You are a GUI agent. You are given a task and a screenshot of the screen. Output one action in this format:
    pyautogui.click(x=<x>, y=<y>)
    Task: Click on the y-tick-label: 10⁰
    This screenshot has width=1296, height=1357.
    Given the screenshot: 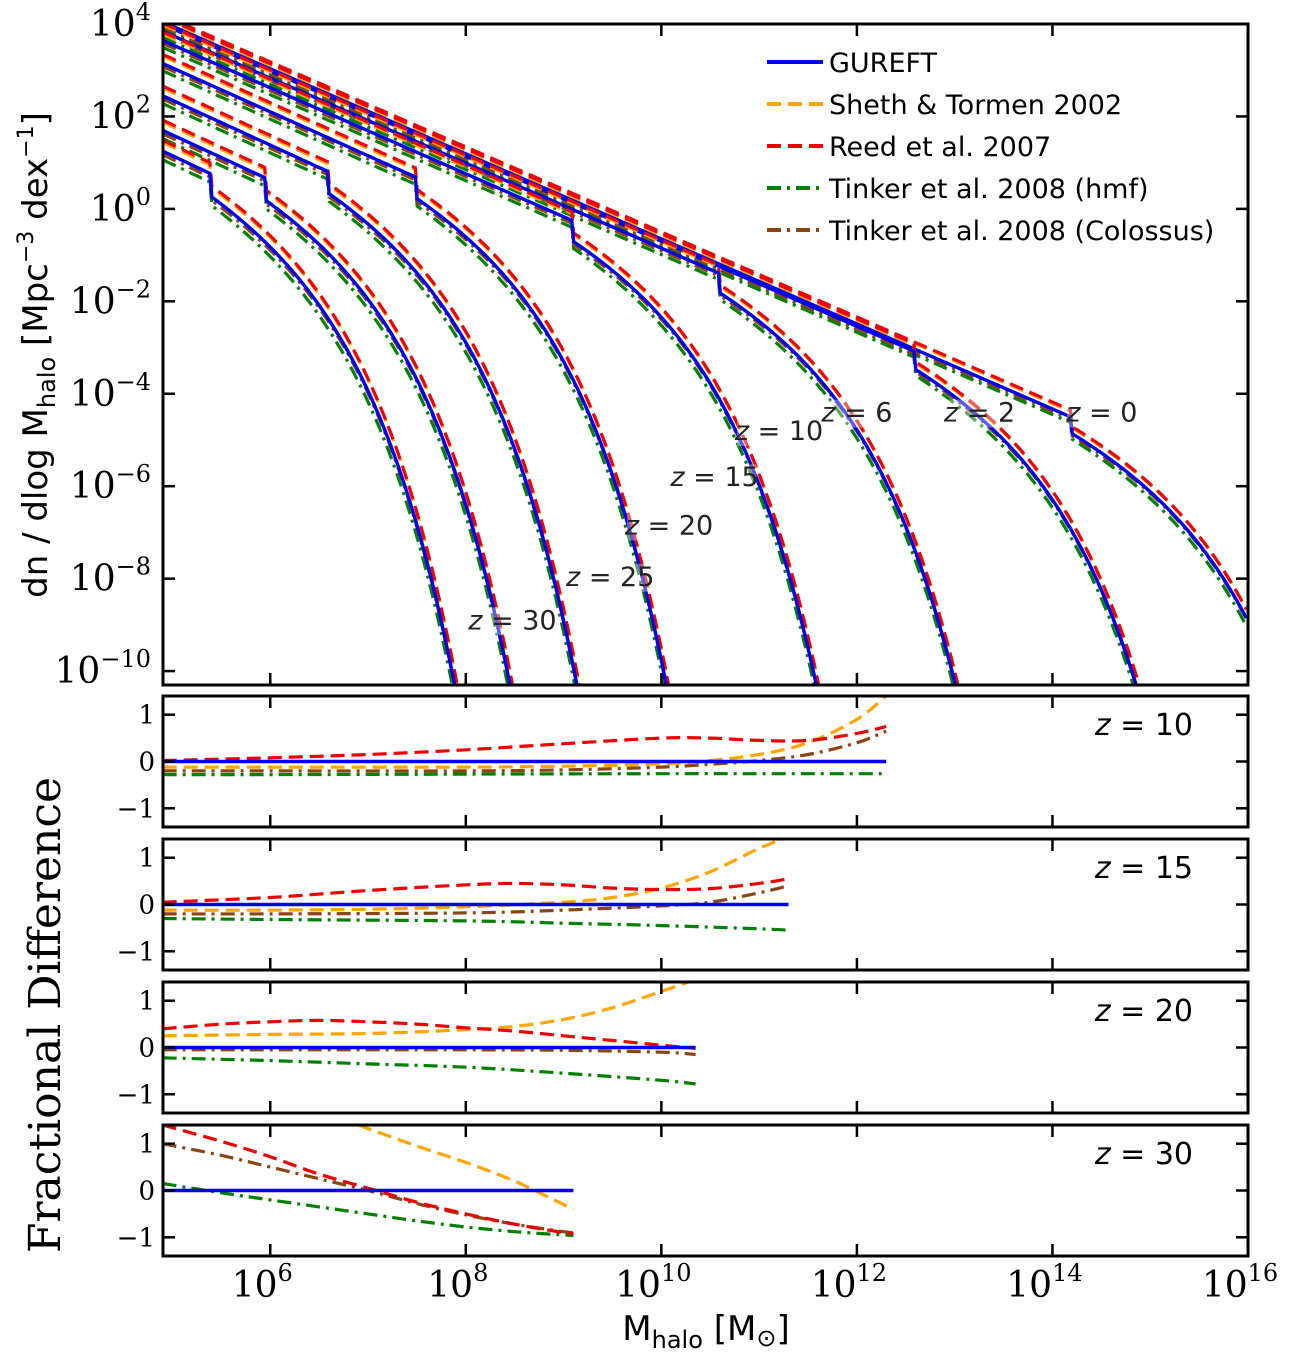 What is the action you would take?
    pyautogui.click(x=120, y=206)
    